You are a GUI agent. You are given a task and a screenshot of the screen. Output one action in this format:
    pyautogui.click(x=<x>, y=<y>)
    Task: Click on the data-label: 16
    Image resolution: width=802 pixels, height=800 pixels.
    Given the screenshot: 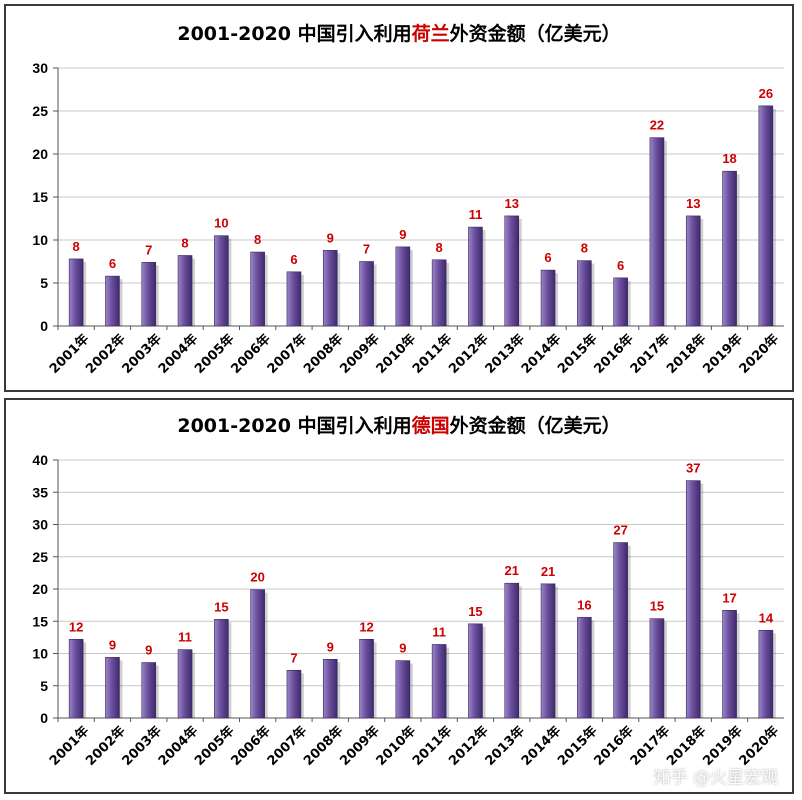 What is the action you would take?
    pyautogui.click(x=584, y=604)
    